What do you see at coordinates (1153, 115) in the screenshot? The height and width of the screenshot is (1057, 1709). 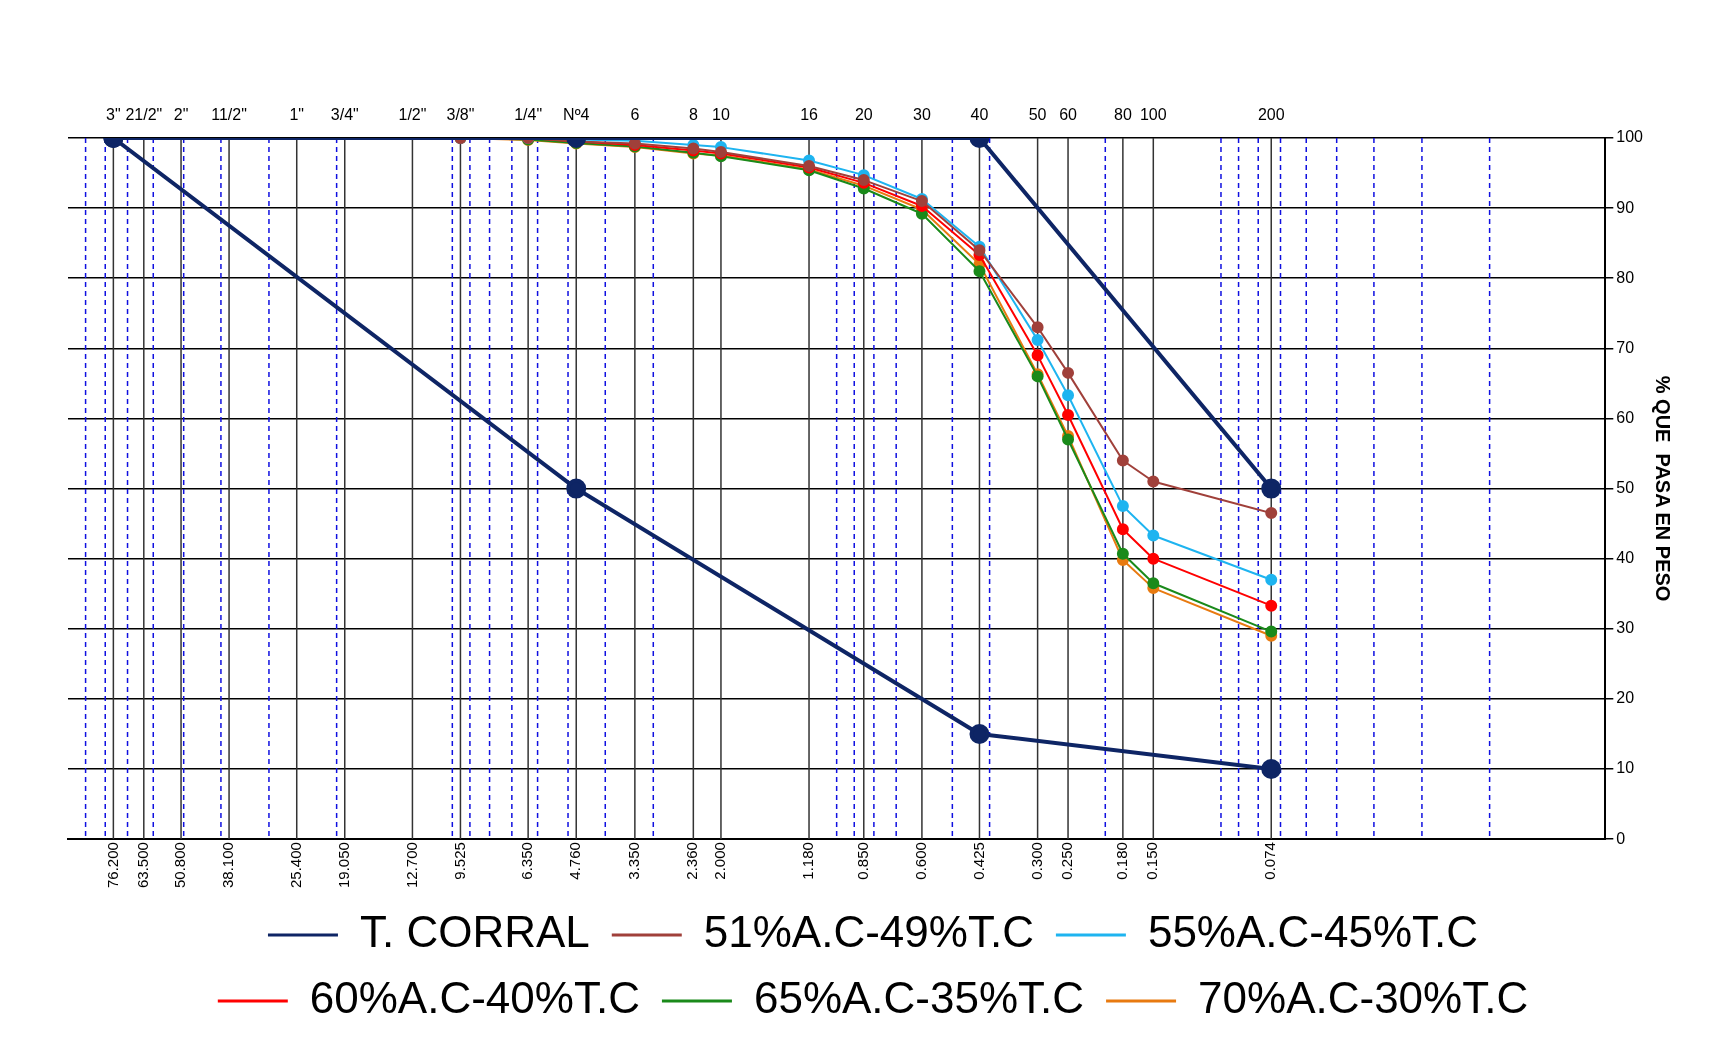 I see `text: 100` at bounding box center [1153, 115].